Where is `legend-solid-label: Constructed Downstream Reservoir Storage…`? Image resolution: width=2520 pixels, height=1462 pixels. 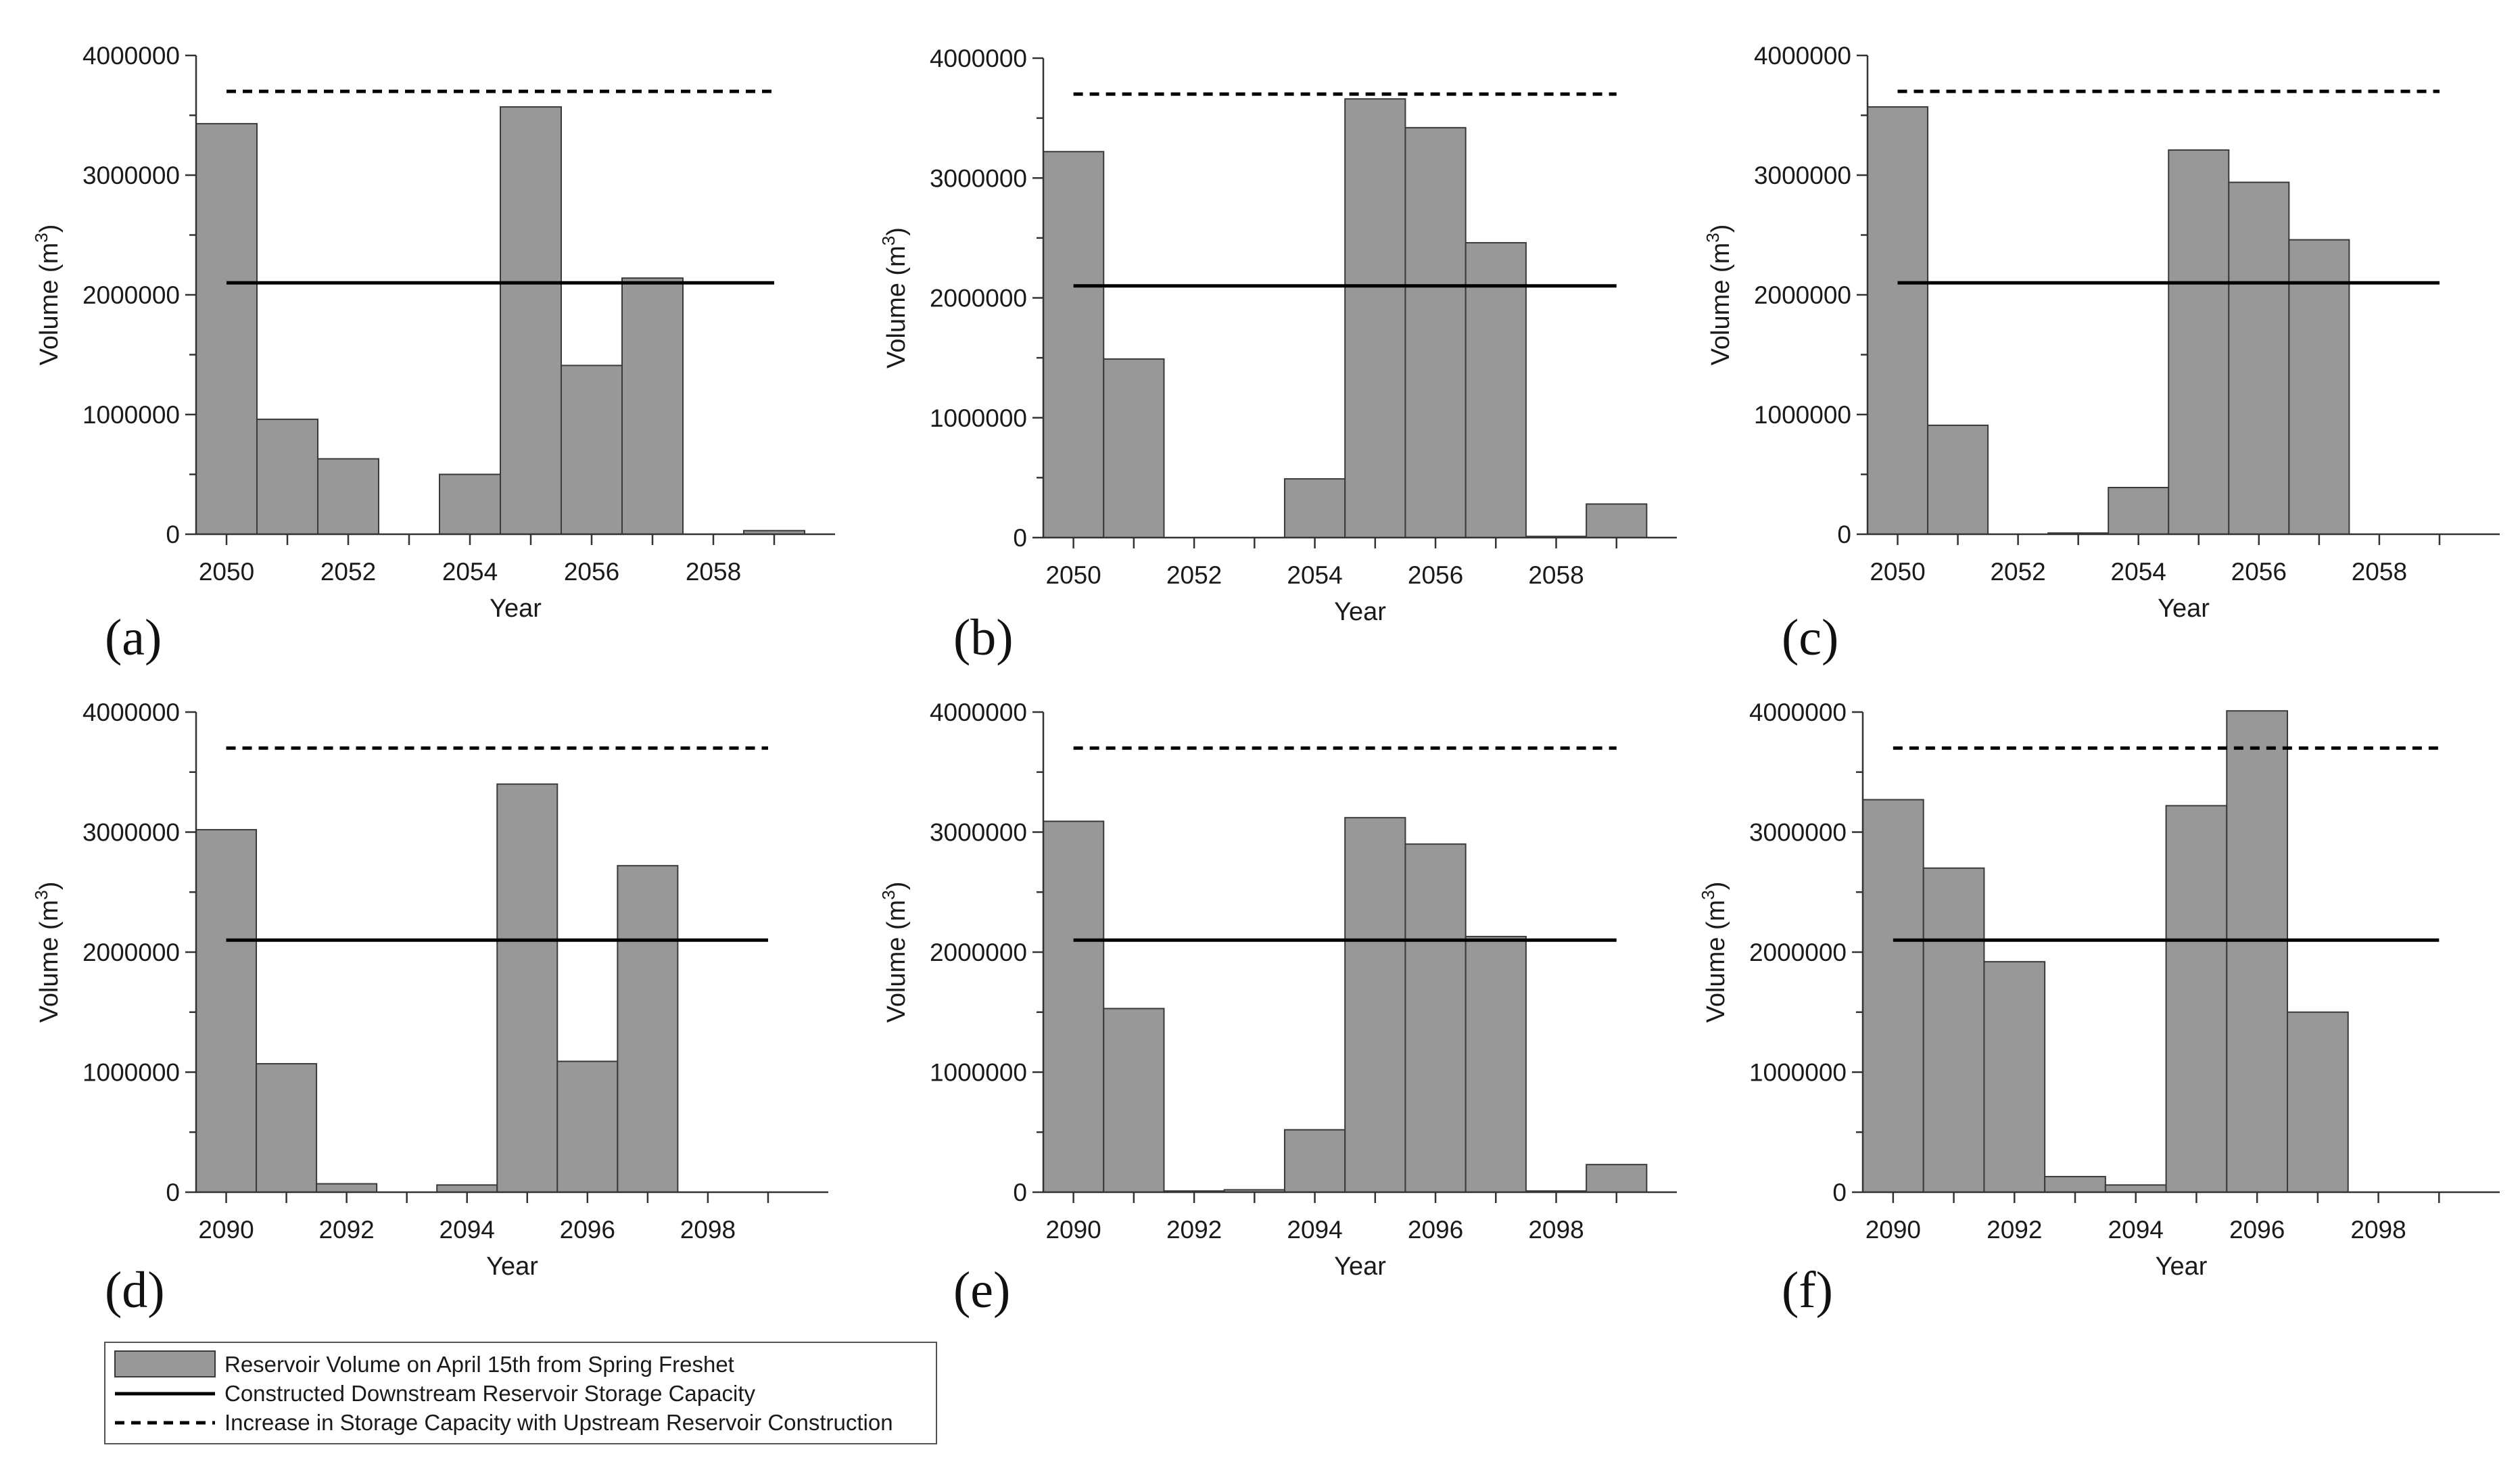 legend-solid-label: Constructed Downstream Reservoir Storage… is located at coordinates (490, 1393).